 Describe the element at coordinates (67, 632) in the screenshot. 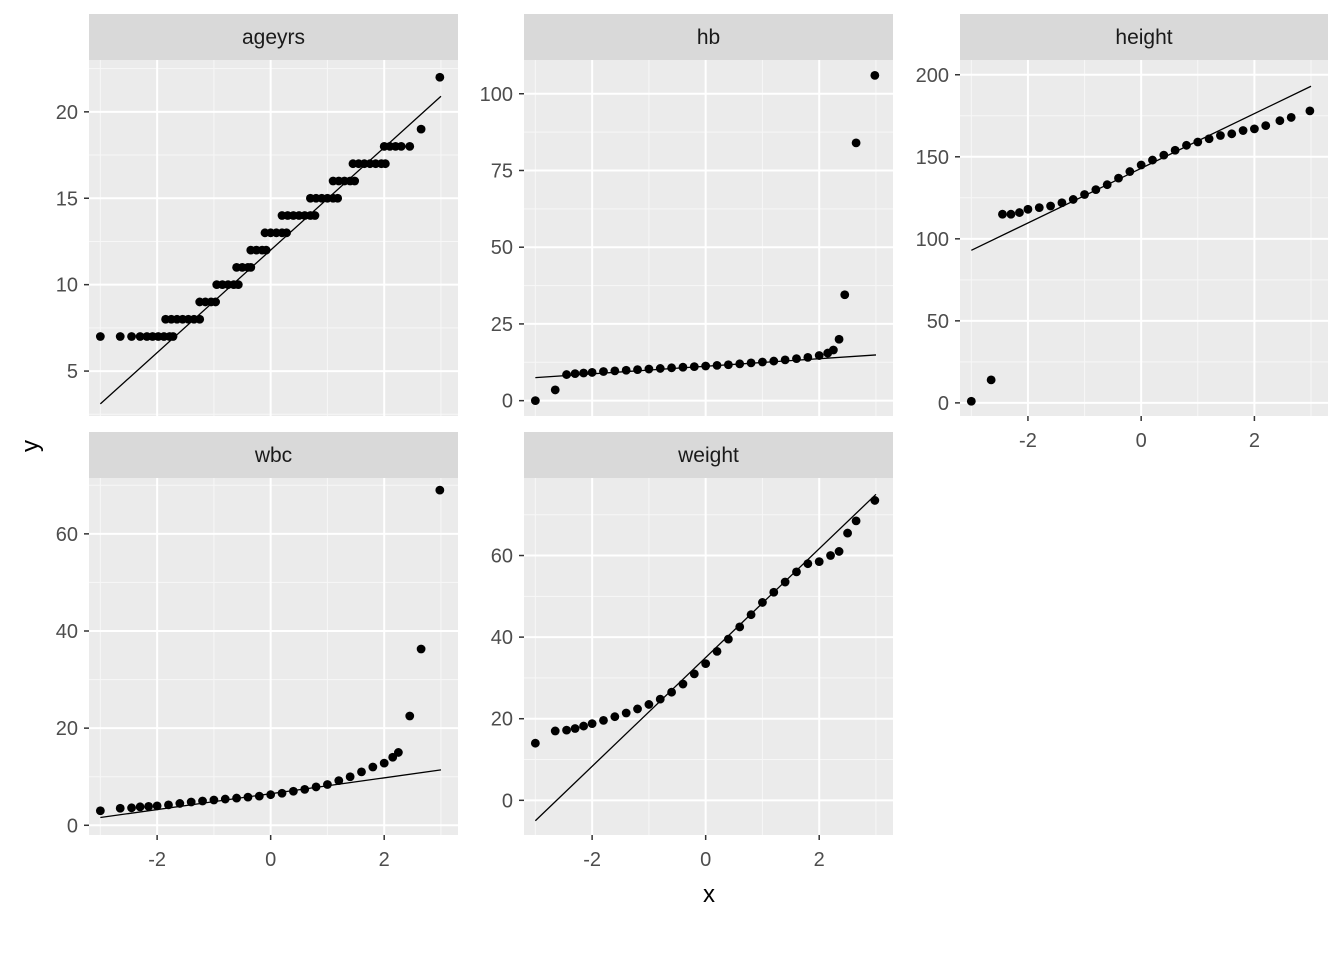

I see `y-tick-label: 40` at that location.